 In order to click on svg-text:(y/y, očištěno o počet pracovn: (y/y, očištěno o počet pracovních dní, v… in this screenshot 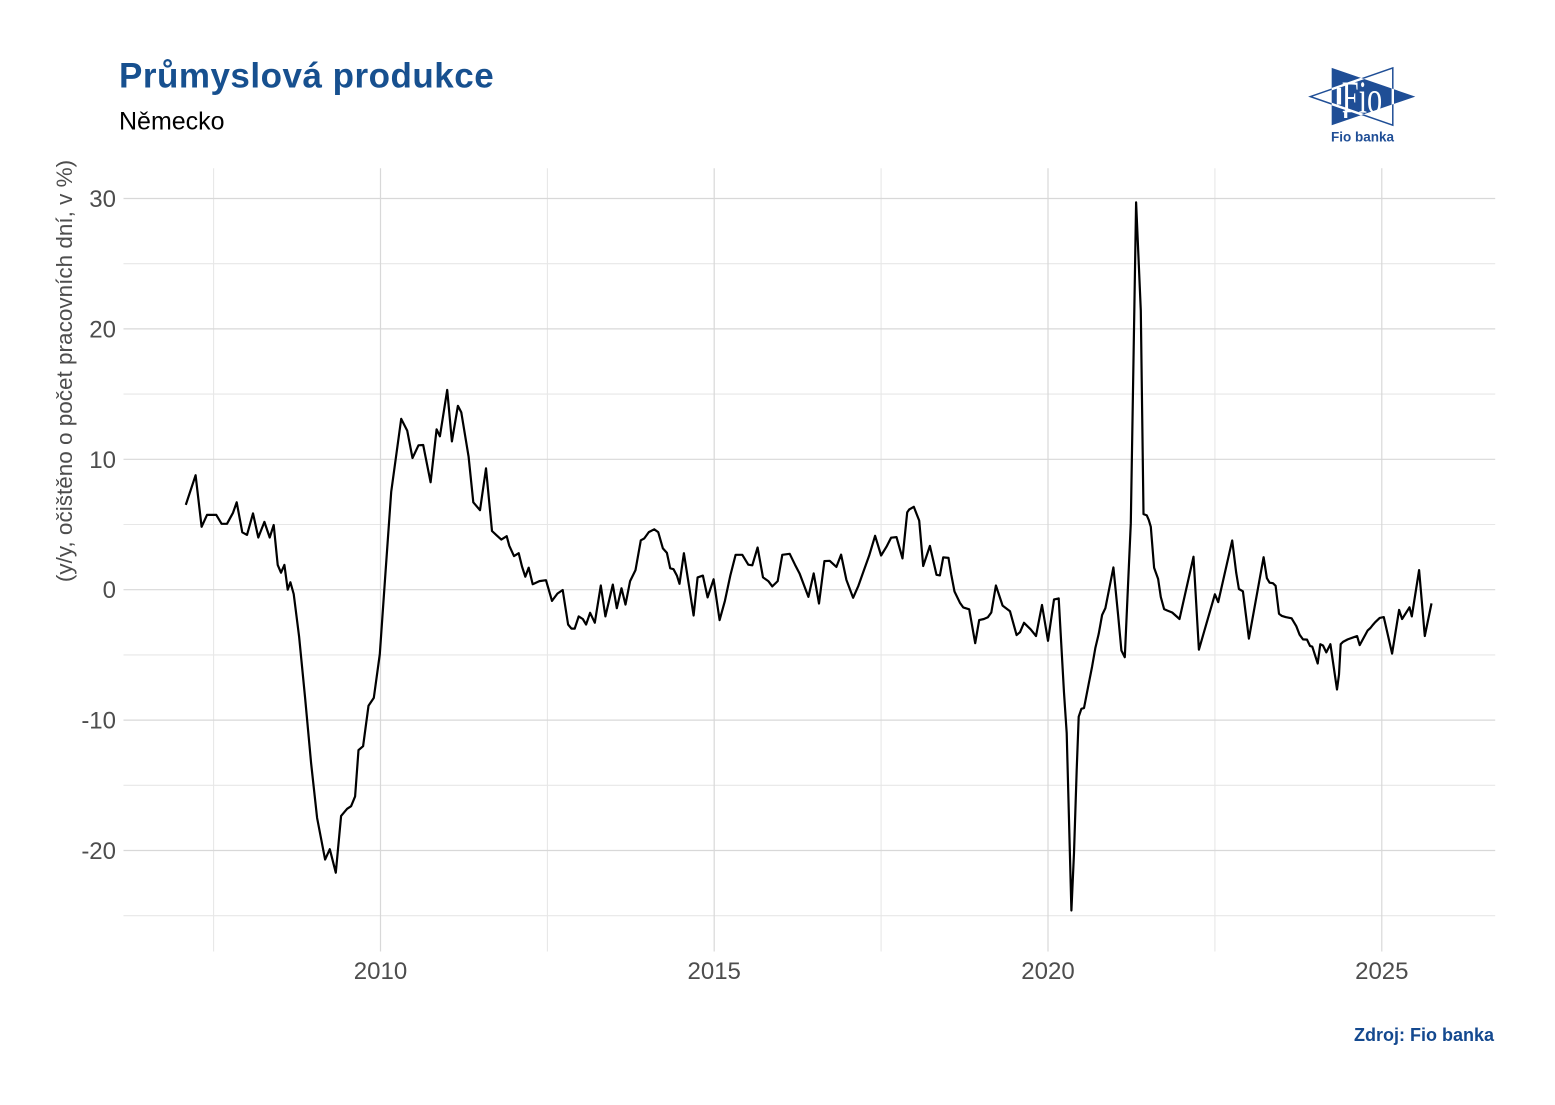, I will do `click(64, 371)`.